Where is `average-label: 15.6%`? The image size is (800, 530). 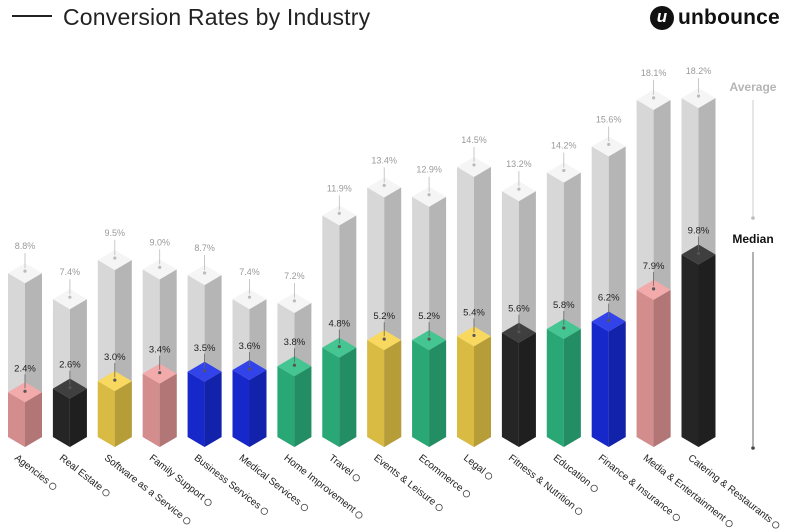
average-label: 15.6% is located at coordinates (609, 119).